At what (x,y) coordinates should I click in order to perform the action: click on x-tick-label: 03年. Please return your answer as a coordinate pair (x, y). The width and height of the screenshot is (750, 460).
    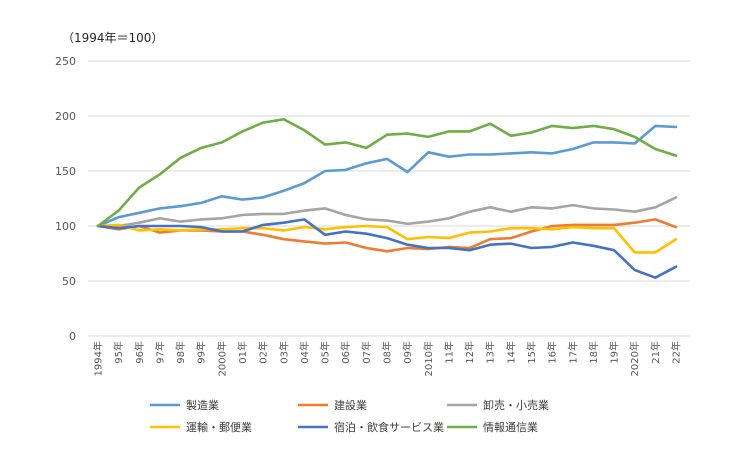
    Looking at the image, I should click on (283, 352).